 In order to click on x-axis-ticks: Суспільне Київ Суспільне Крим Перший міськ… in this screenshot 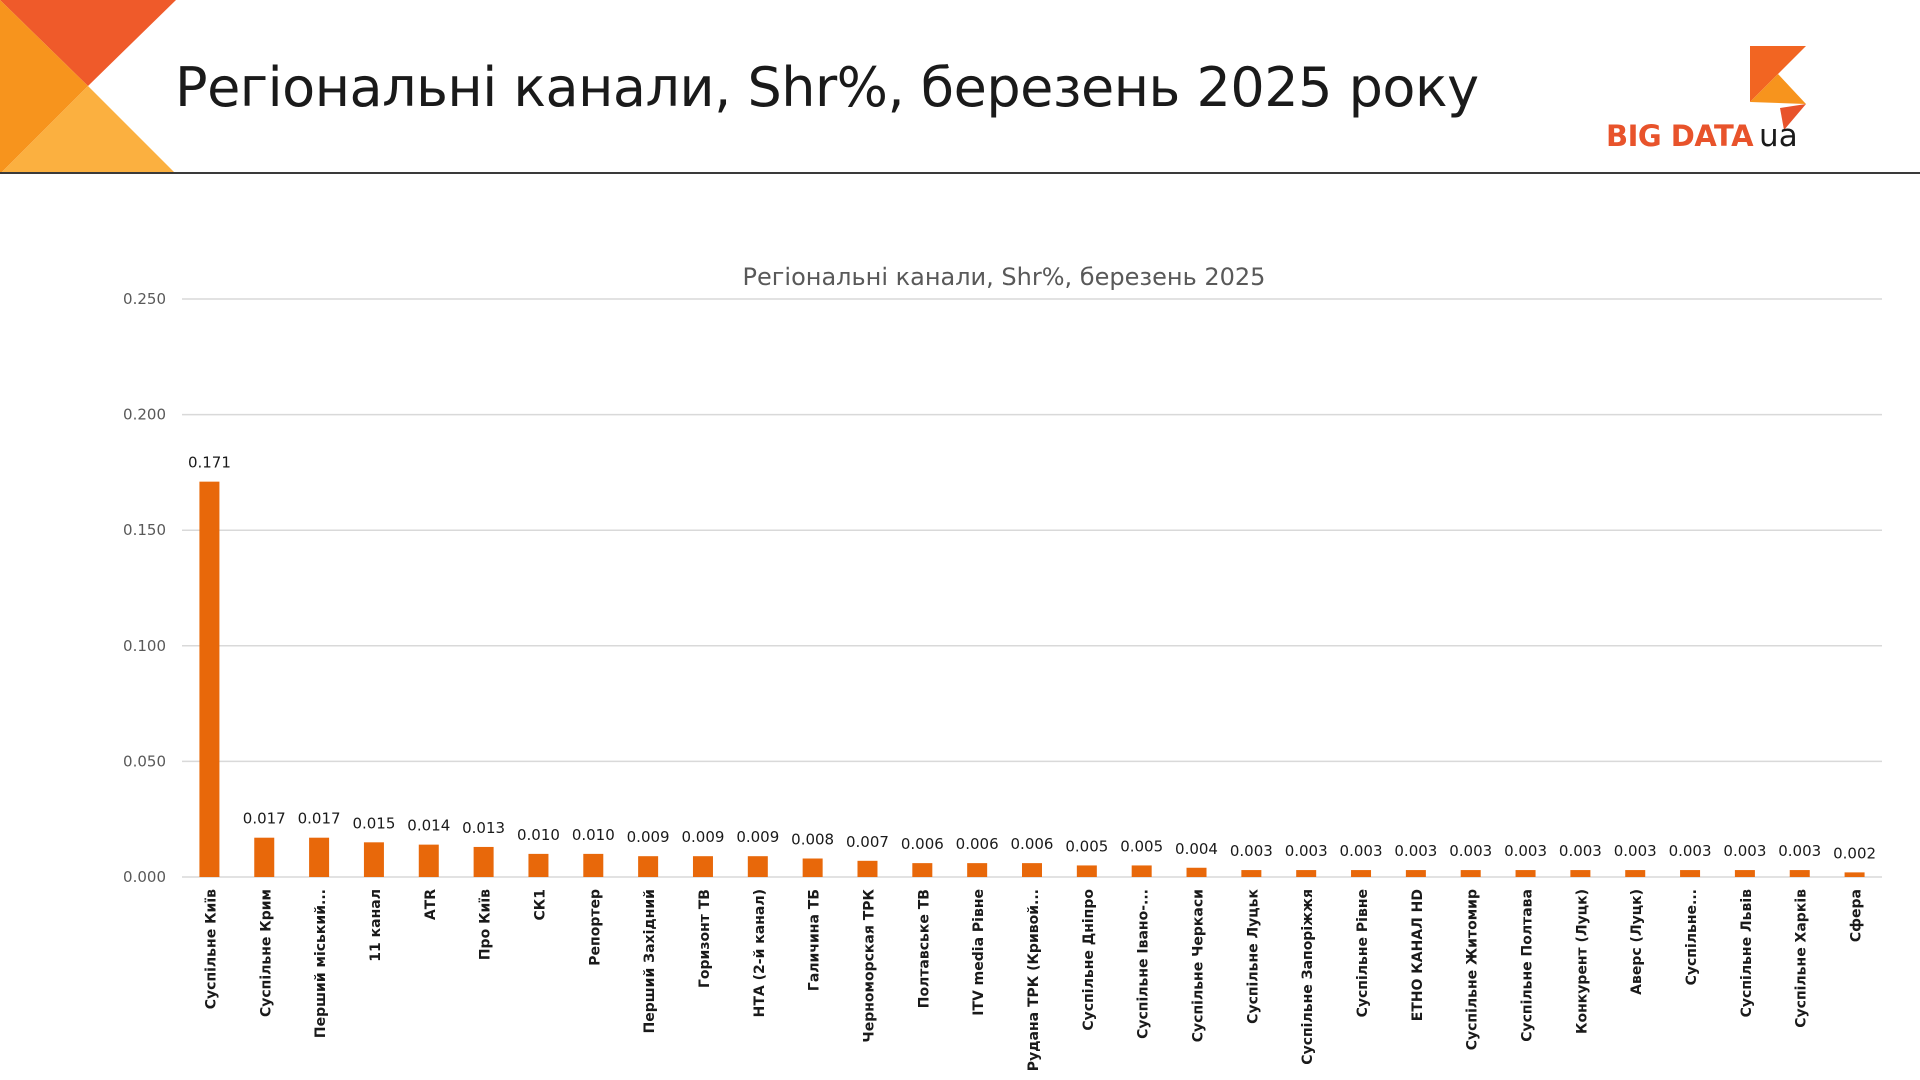, I will do `click(1033, 979)`.